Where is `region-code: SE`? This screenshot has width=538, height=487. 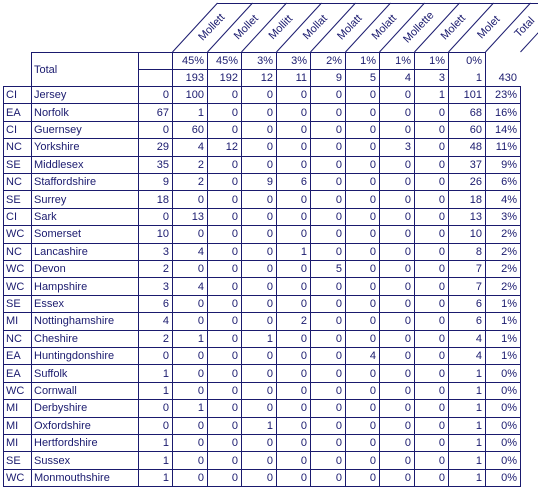 region-code: SE is located at coordinates (17, 459).